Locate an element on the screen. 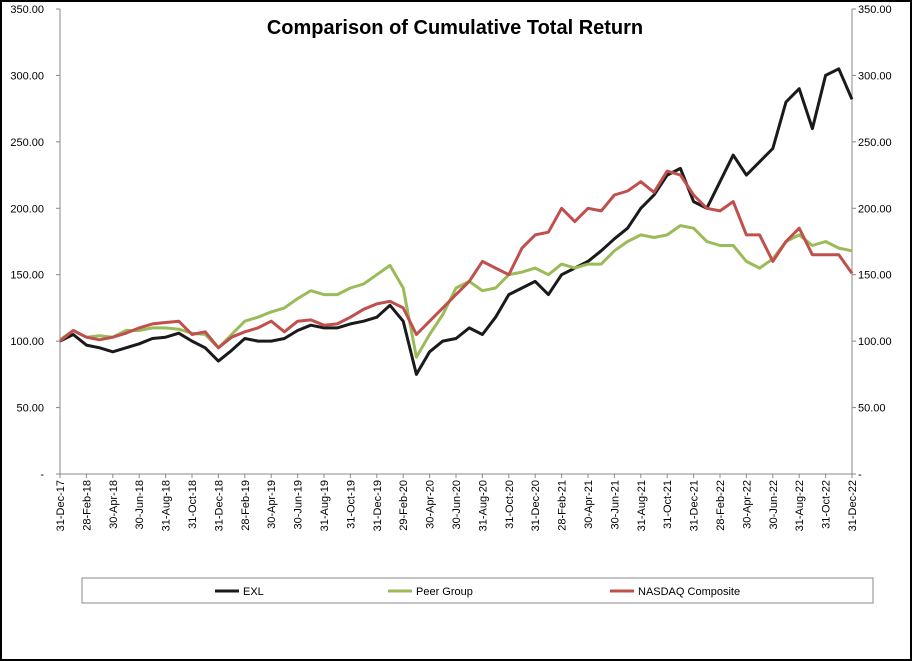 Image resolution: width=912 pixels, height=661 pixels. y2-tick-label: 350.00 is located at coordinates (875, 10).